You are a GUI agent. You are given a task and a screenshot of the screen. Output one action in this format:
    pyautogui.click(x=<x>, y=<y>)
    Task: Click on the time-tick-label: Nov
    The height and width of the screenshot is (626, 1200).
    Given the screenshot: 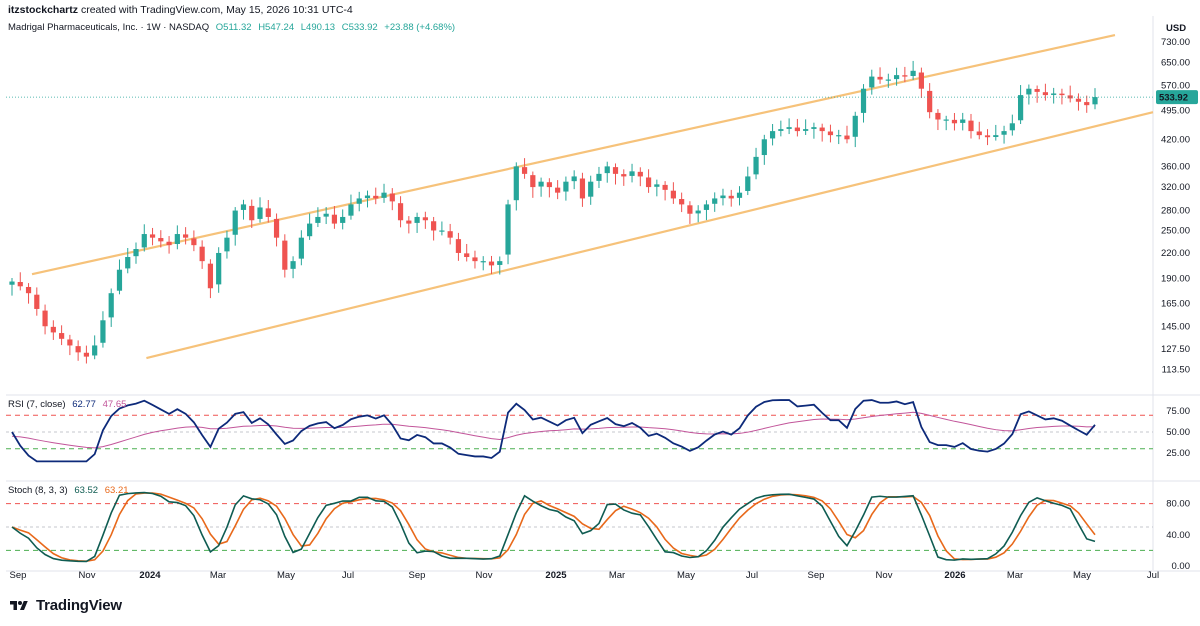 What is the action you would take?
    pyautogui.click(x=484, y=575)
    